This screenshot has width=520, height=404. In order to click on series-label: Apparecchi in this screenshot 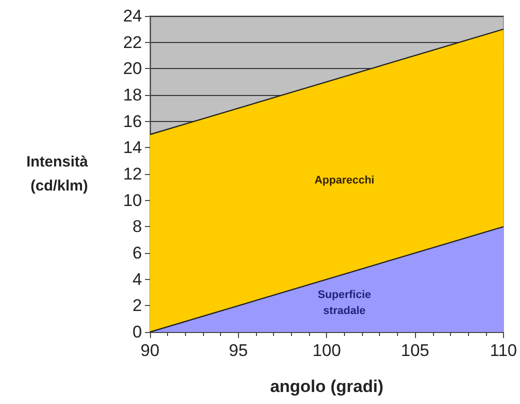, I will do `click(344, 180)`.